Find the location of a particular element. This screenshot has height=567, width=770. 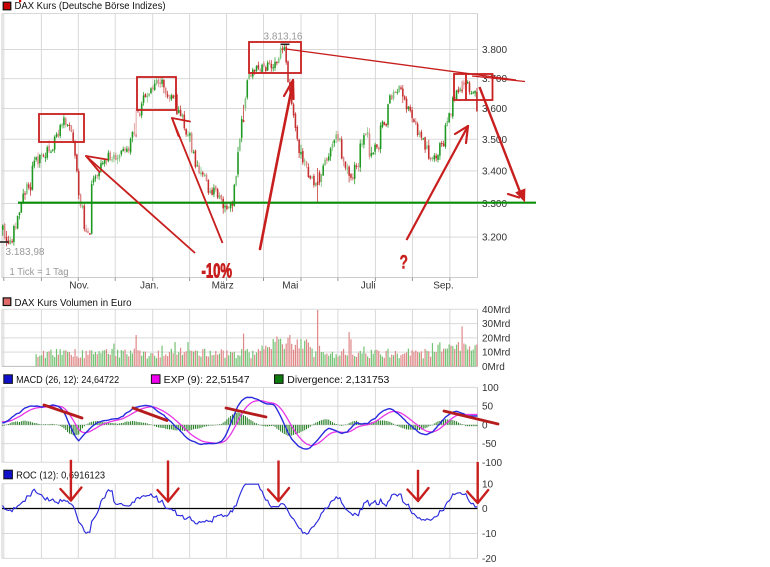

svg-text: März is located at coordinates (223, 286).